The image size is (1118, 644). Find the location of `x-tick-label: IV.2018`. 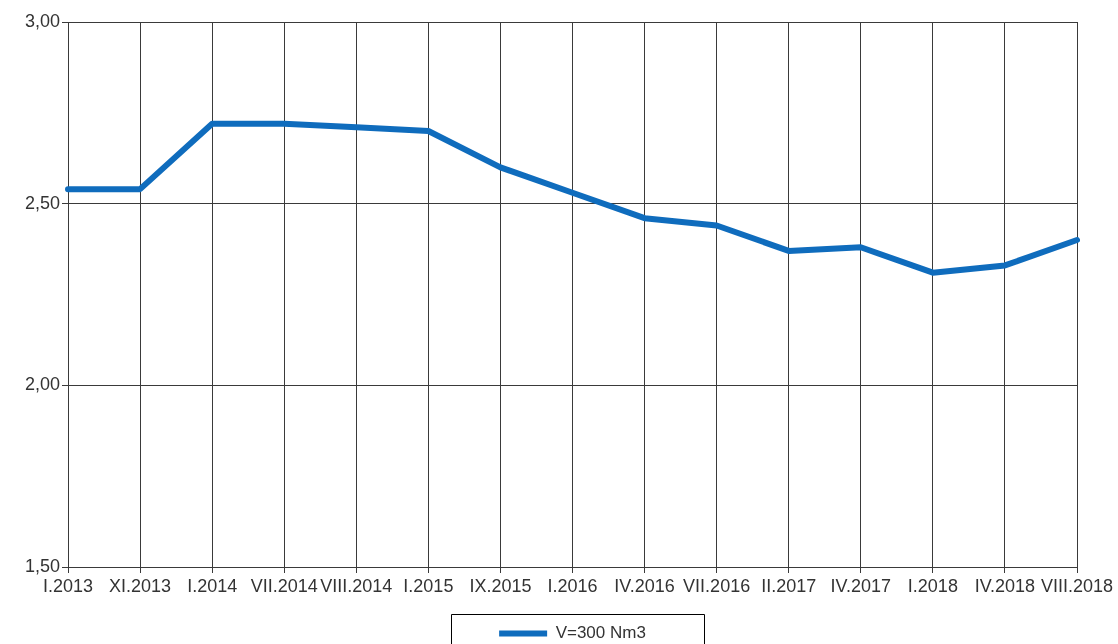

x-tick-label: IV.2018 is located at coordinates (1005, 585).